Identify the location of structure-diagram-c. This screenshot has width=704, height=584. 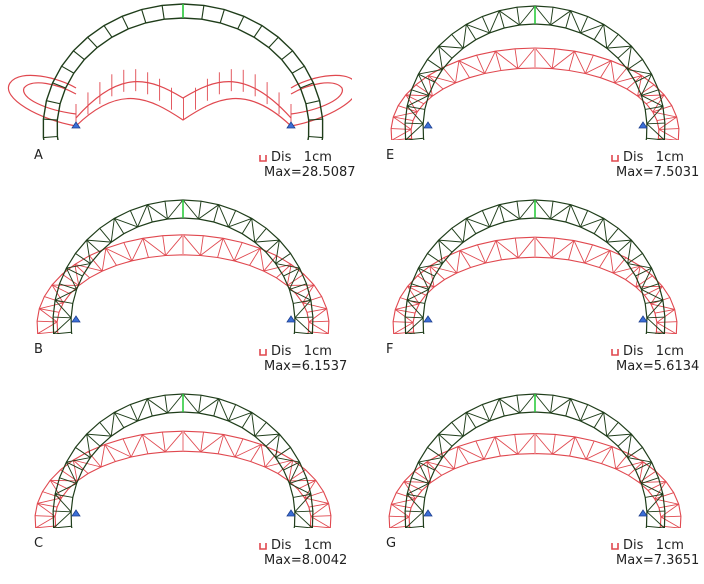
(183, 460).